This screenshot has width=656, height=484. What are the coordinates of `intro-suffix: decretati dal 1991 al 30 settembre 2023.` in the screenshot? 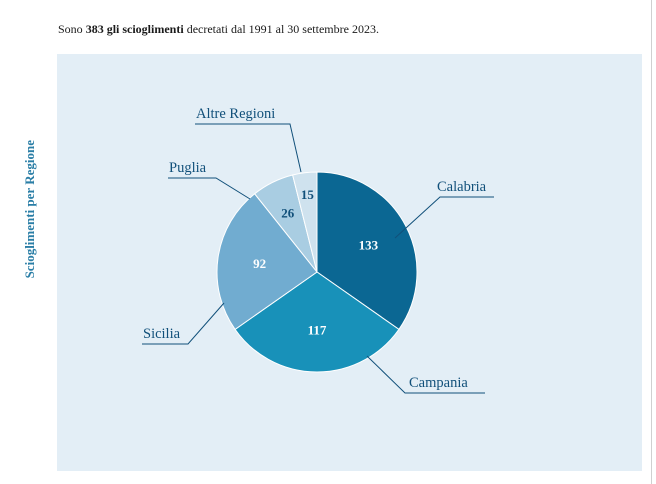 It's located at (281, 29).